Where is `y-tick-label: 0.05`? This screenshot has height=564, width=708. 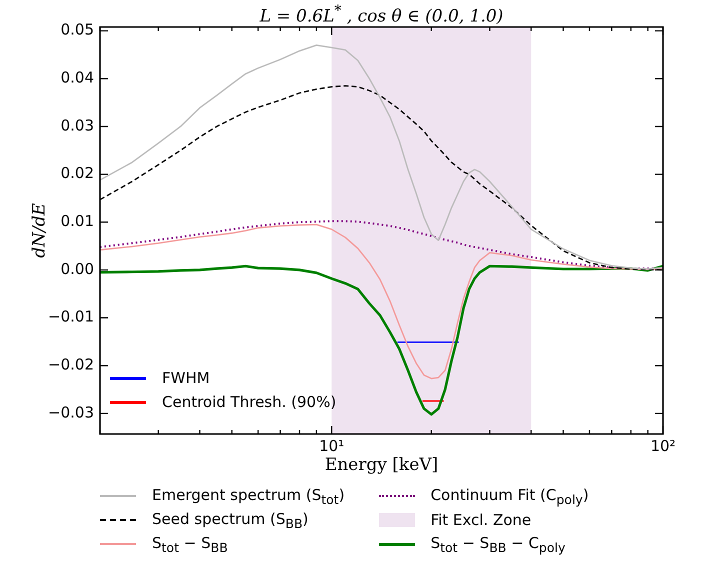
y-tick-label: 0.05 is located at coordinates (77, 29).